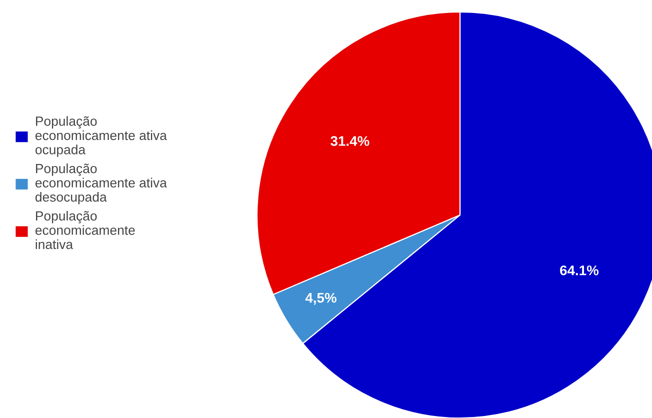 This screenshot has width=652, height=418. I want to click on data-label: 64.1%, so click(579, 270).